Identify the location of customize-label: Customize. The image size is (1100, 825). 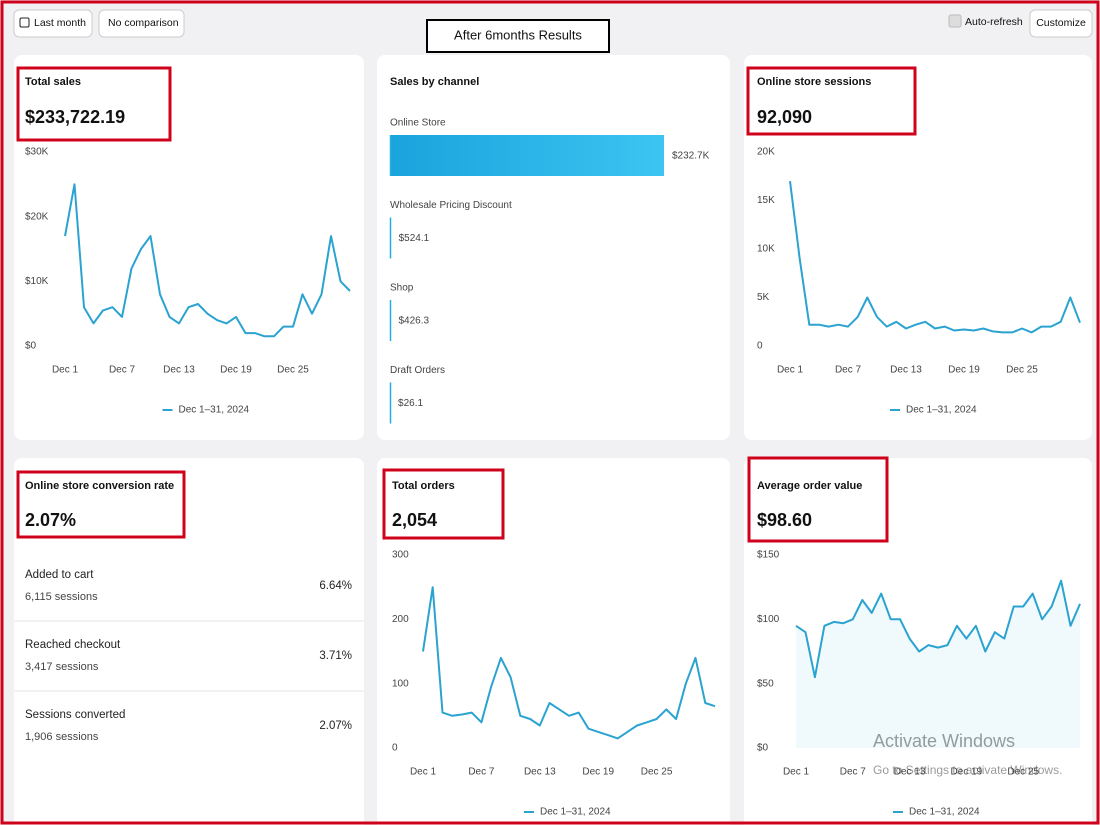
(1061, 23).